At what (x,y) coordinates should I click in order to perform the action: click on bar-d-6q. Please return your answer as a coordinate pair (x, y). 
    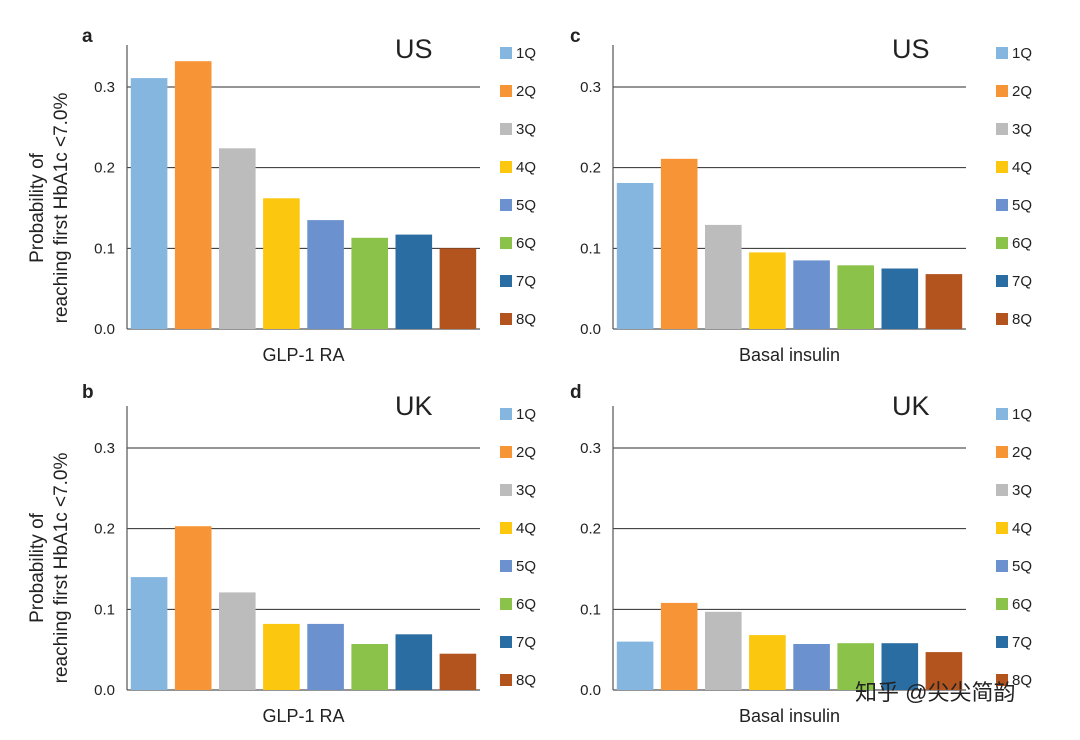
    Looking at the image, I should click on (855, 666).